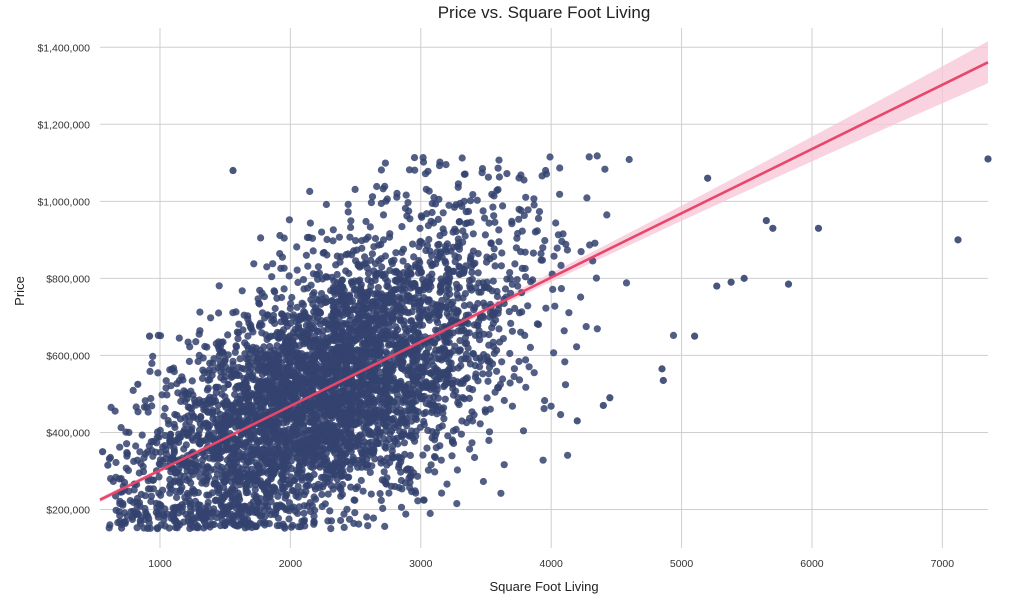  Describe the element at coordinates (543, 586) in the screenshot. I see `x-axis-label: Square Foot Living` at that location.